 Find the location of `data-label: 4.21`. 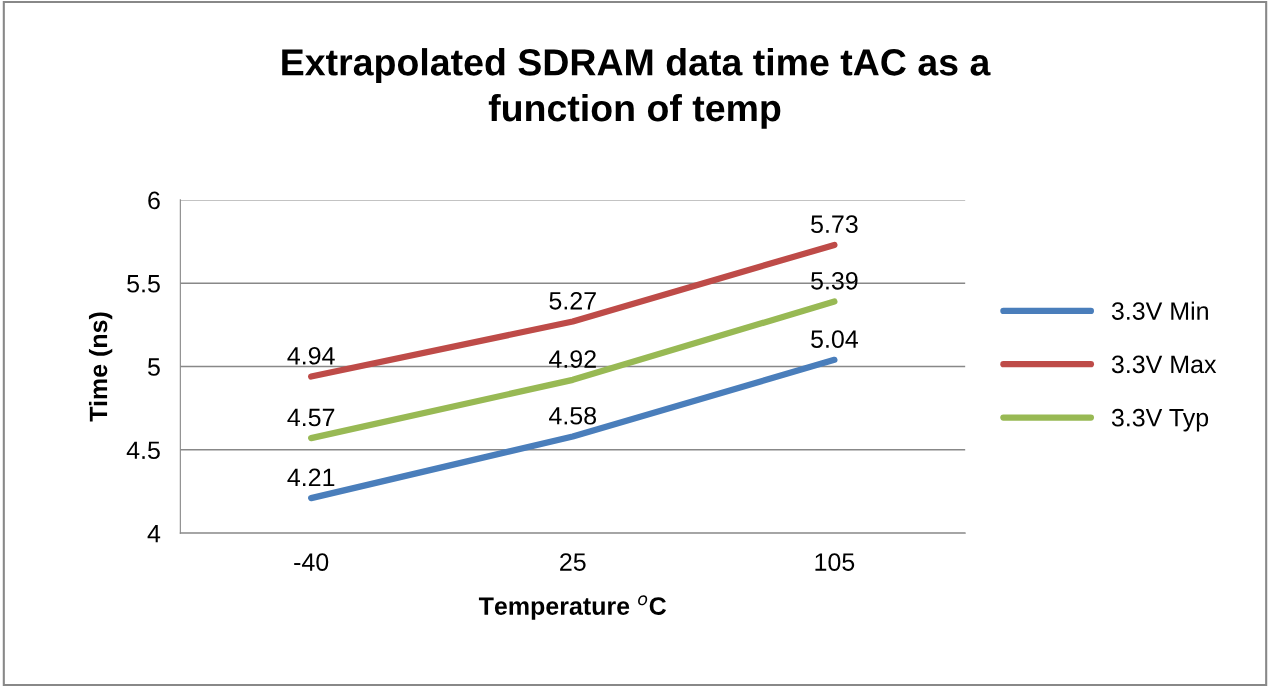

data-label: 4.21 is located at coordinates (311, 477).